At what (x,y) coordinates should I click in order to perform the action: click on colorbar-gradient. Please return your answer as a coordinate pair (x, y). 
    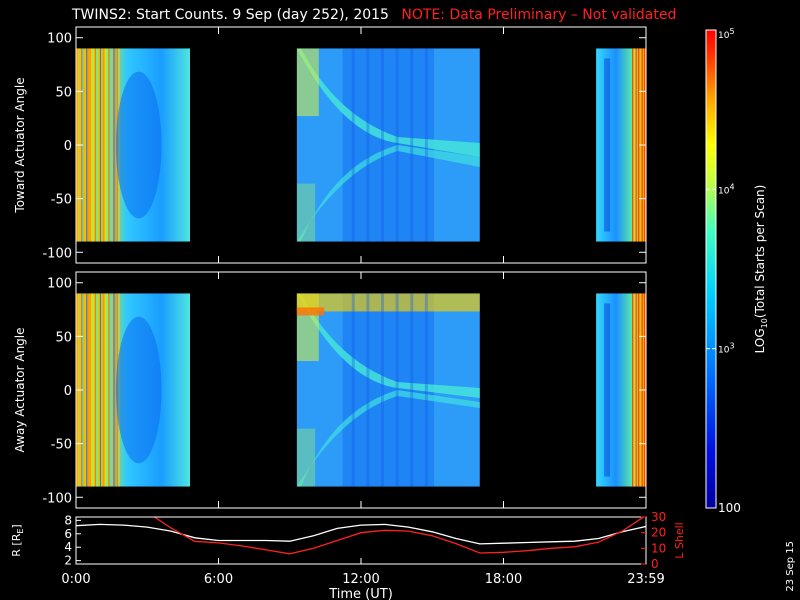
    Looking at the image, I should click on (711, 269).